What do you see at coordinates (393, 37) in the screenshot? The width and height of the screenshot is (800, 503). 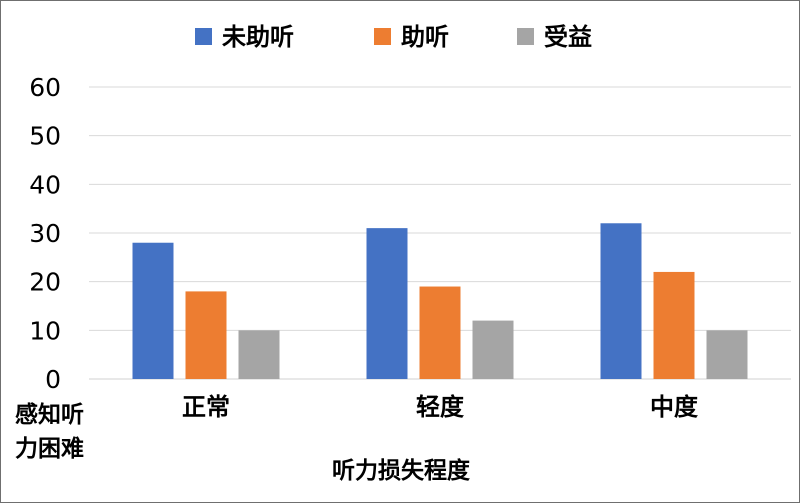 I see `legend: 未助听 助听 受益` at bounding box center [393, 37].